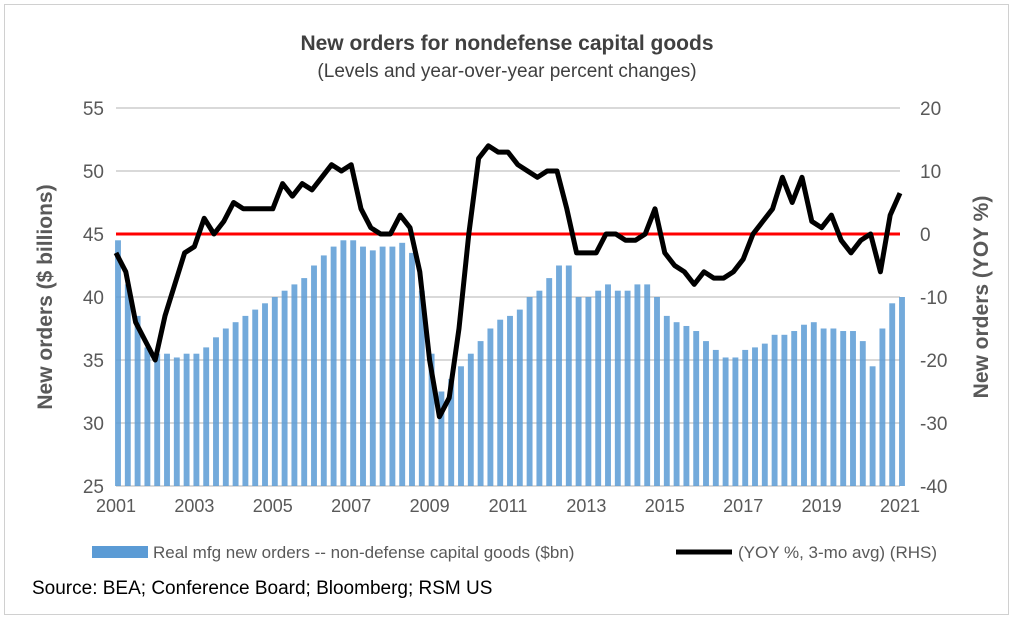  What do you see at coordinates (430, 506) in the screenshot?
I see `x-tick-label: 2009` at bounding box center [430, 506].